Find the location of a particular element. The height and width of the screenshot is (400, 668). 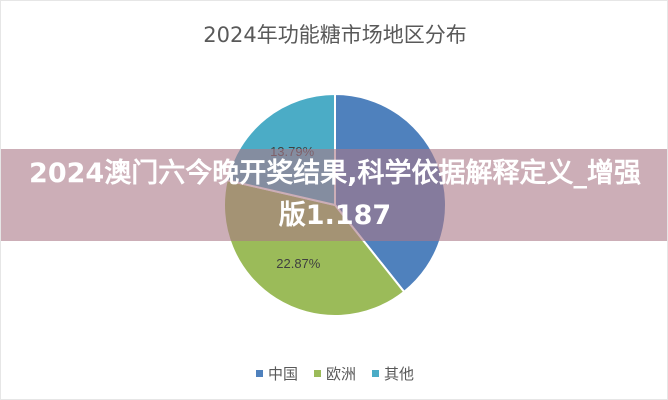

legend-item: 中国 is located at coordinates (276, 373).